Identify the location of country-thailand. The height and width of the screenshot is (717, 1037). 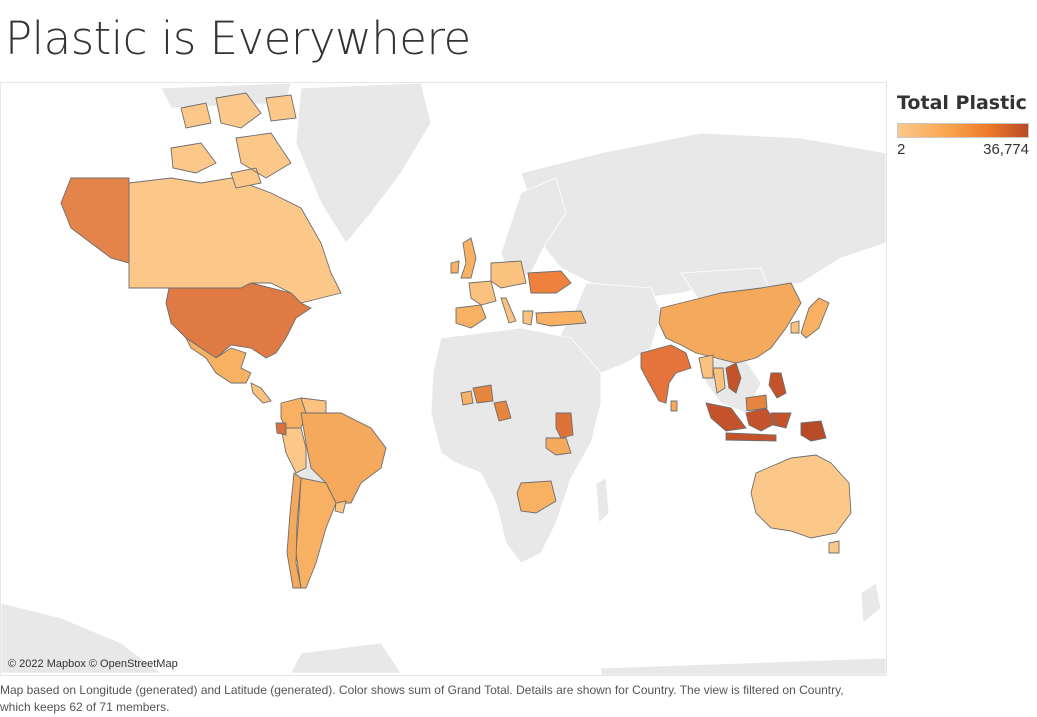
(719, 380).